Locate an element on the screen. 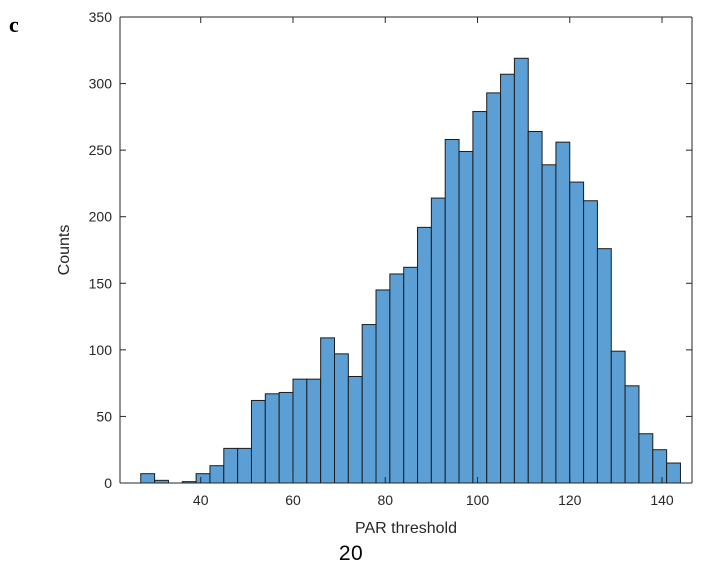  y-tick-label: 150 is located at coordinates (101, 283).